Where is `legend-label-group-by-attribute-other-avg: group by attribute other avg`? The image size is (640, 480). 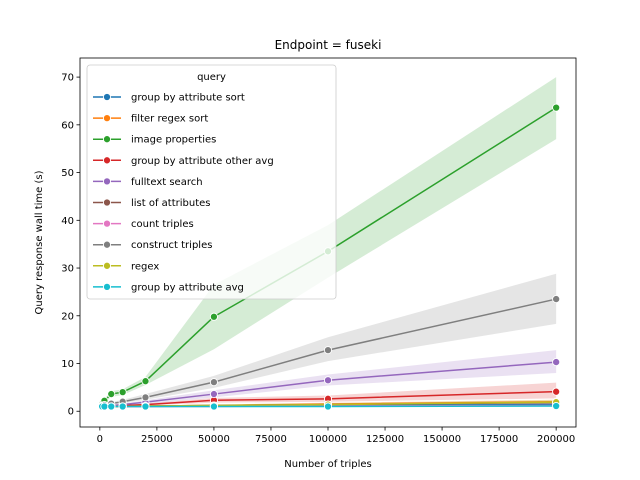 legend-label-group-by-attribute-other-avg: group by attribute other avg is located at coordinates (202, 161).